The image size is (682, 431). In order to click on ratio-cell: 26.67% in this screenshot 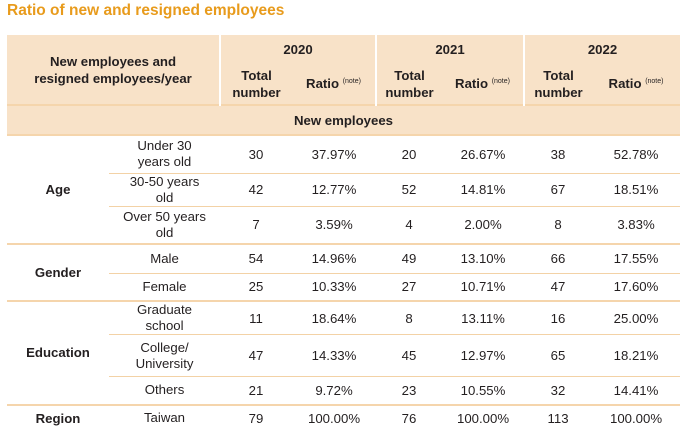, I will do `click(483, 153)`.